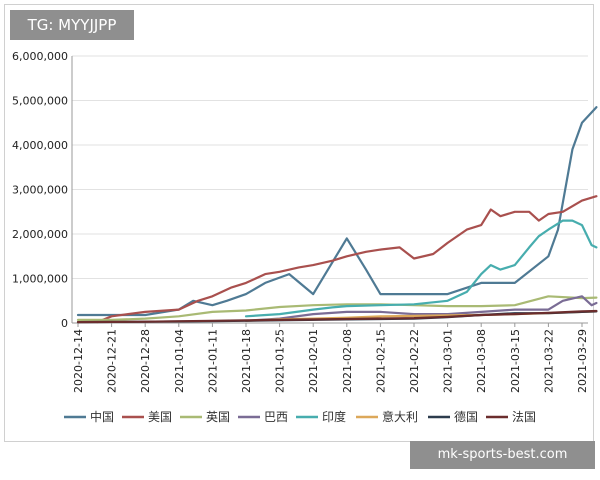 Image resolution: width=600 pixels, height=480 pixels. Describe the element at coordinates (212, 361) in the screenshot. I see `x-tick-label: 2021-01-11` at that location.